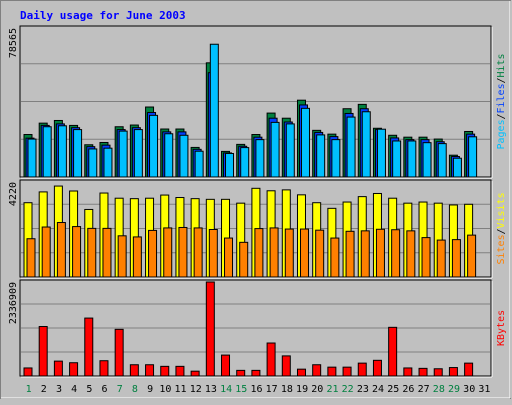 This screenshot has width=512, height=405. Describe the element at coordinates (287, 389) in the screenshot. I see `x-tick-label: 18` at that location.